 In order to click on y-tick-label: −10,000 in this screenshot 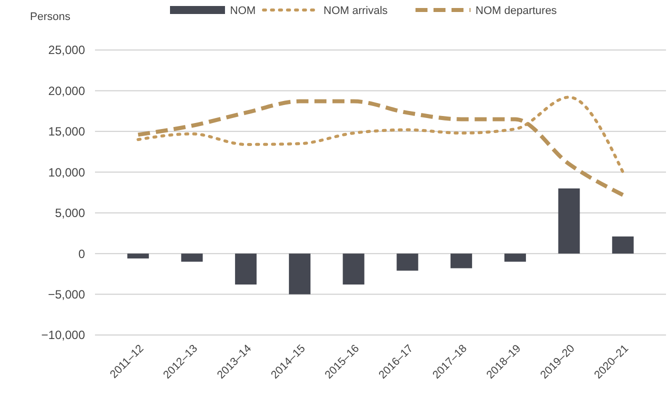, I will do `click(63, 335)`.